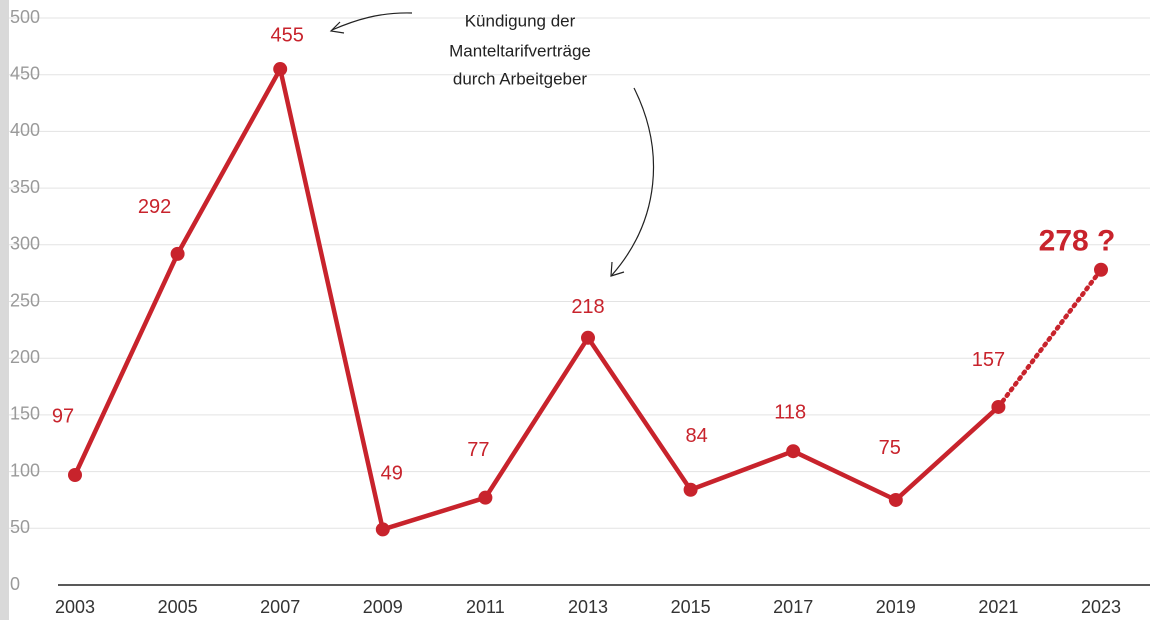  What do you see at coordinates (520, 20) in the screenshot?
I see `annotation: Kündigung der` at bounding box center [520, 20].